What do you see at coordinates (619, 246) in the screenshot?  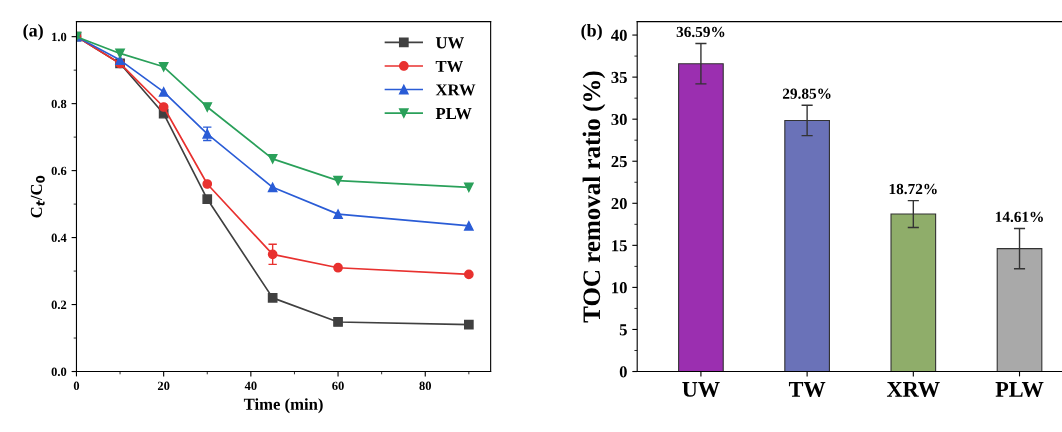 I see `y-tick-label: 15` at bounding box center [619, 246].